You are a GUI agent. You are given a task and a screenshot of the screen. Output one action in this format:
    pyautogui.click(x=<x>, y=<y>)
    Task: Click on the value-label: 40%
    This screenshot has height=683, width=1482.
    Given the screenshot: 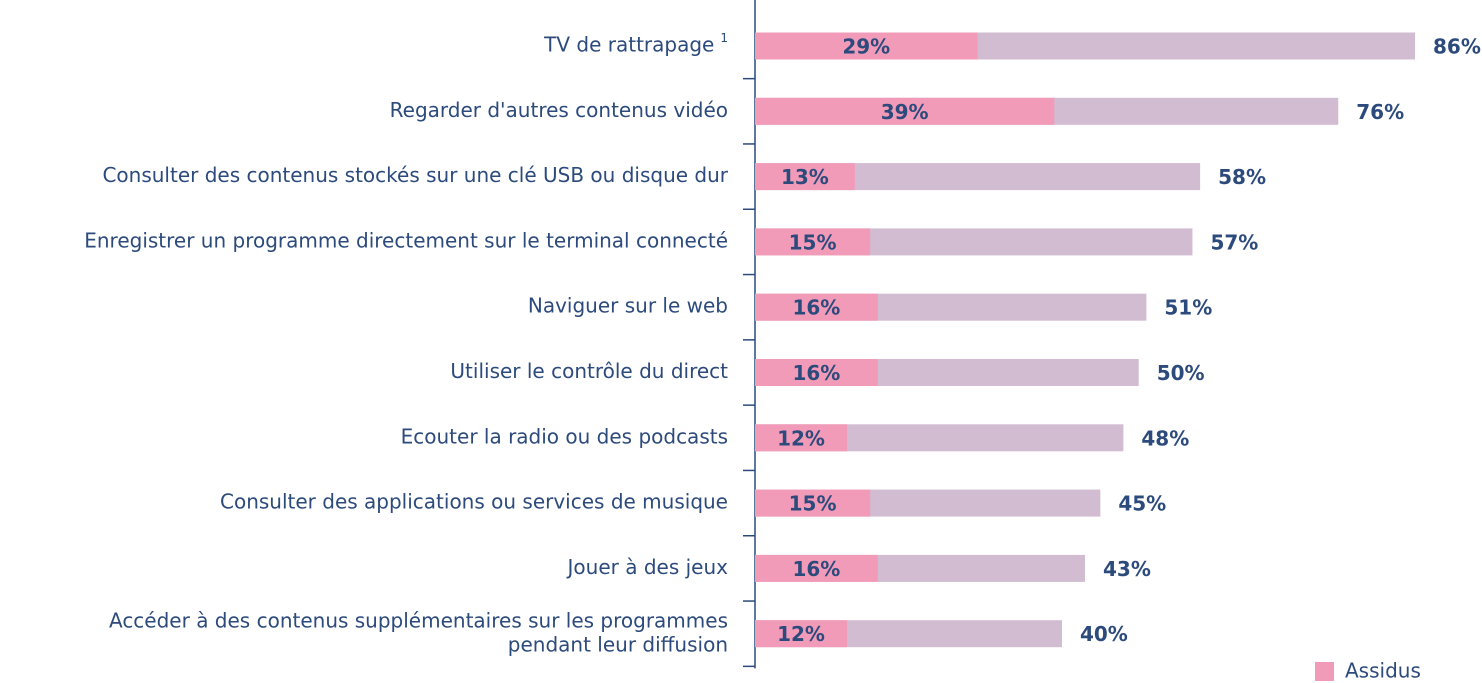 What is the action you would take?
    pyautogui.click(x=1104, y=634)
    